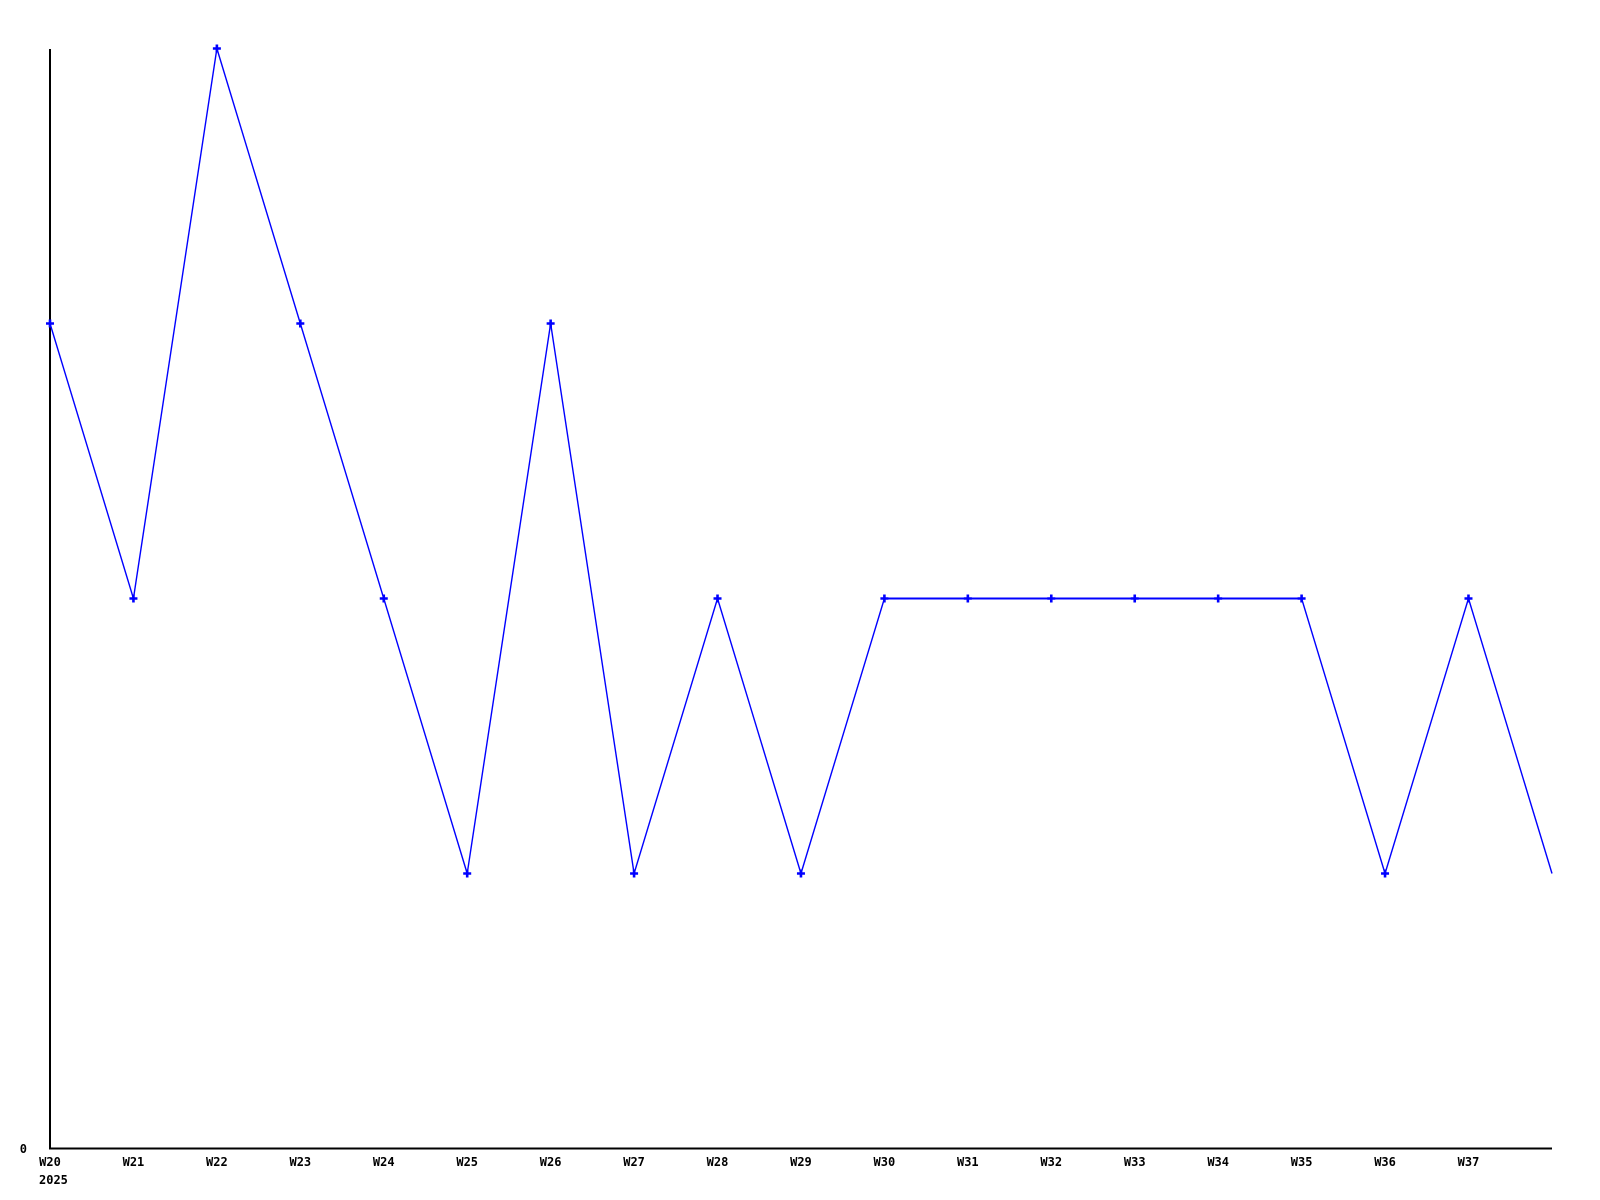 The height and width of the screenshot is (1200, 1600). I want to click on x-axis-tick-label: W24, so click(384, 1162).